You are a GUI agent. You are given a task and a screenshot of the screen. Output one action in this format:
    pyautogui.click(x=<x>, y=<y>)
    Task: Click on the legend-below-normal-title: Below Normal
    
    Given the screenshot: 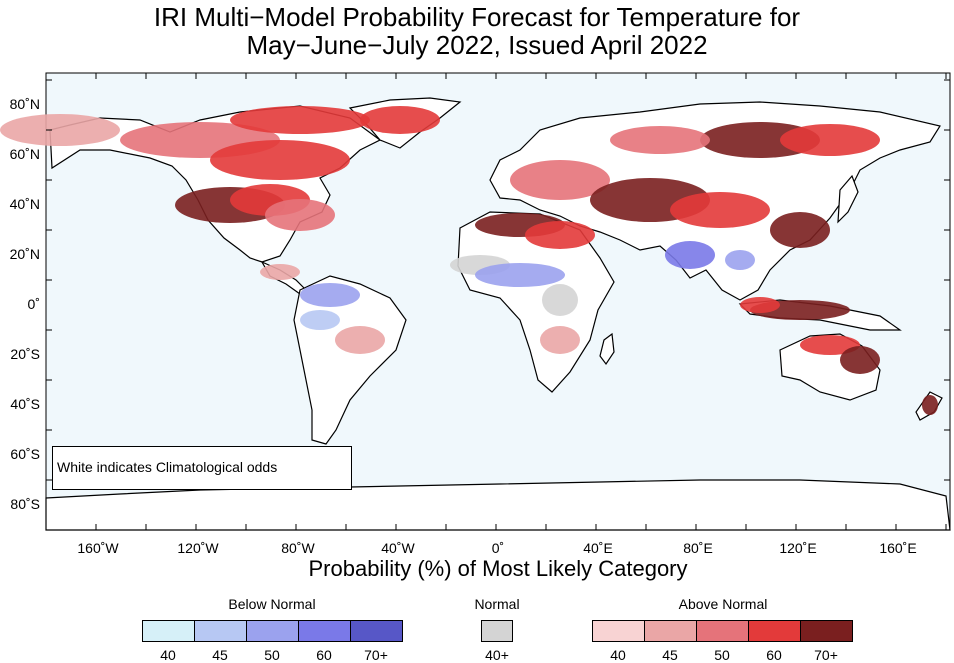 What is the action you would take?
    pyautogui.click(x=272, y=604)
    